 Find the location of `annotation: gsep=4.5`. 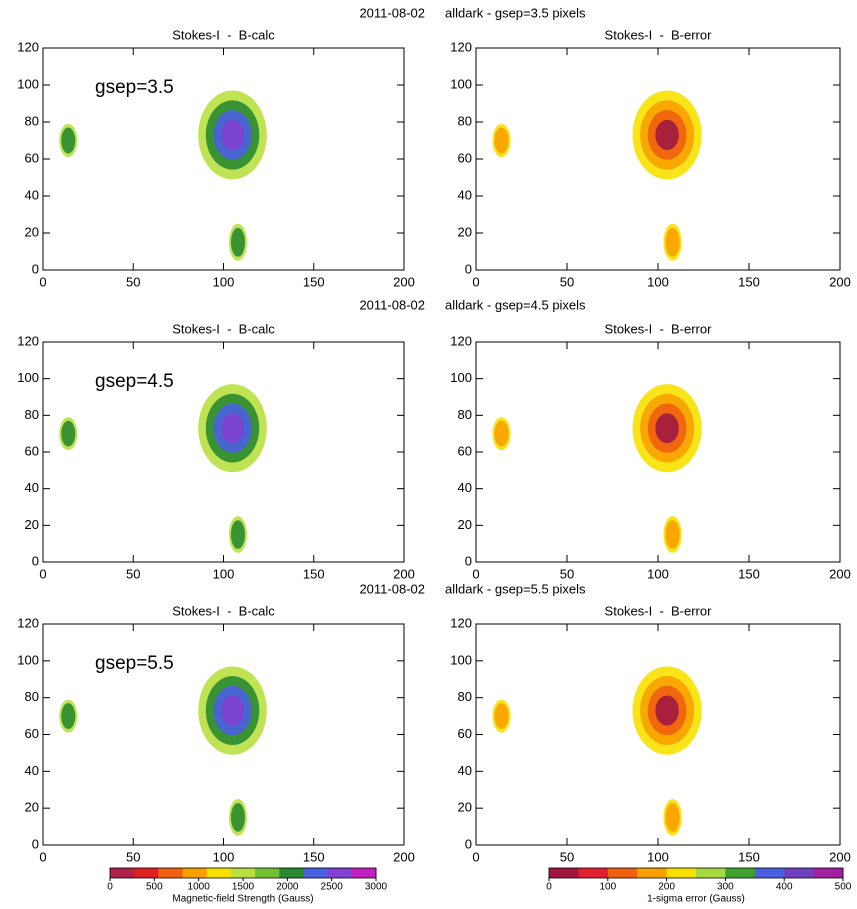

annotation: gsep=4.5 is located at coordinates (134, 381).